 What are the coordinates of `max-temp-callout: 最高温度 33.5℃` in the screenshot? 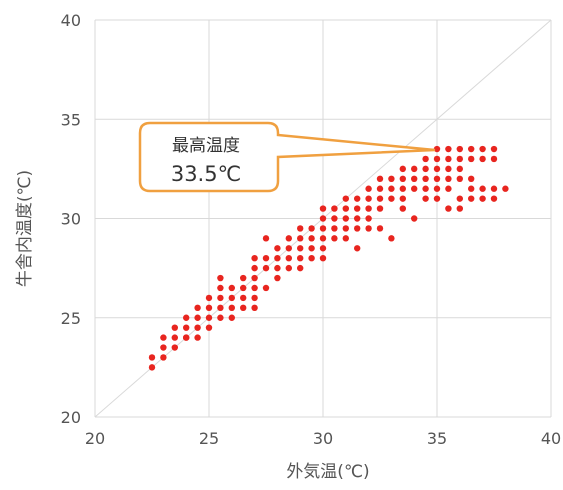 It's located at (287, 157).